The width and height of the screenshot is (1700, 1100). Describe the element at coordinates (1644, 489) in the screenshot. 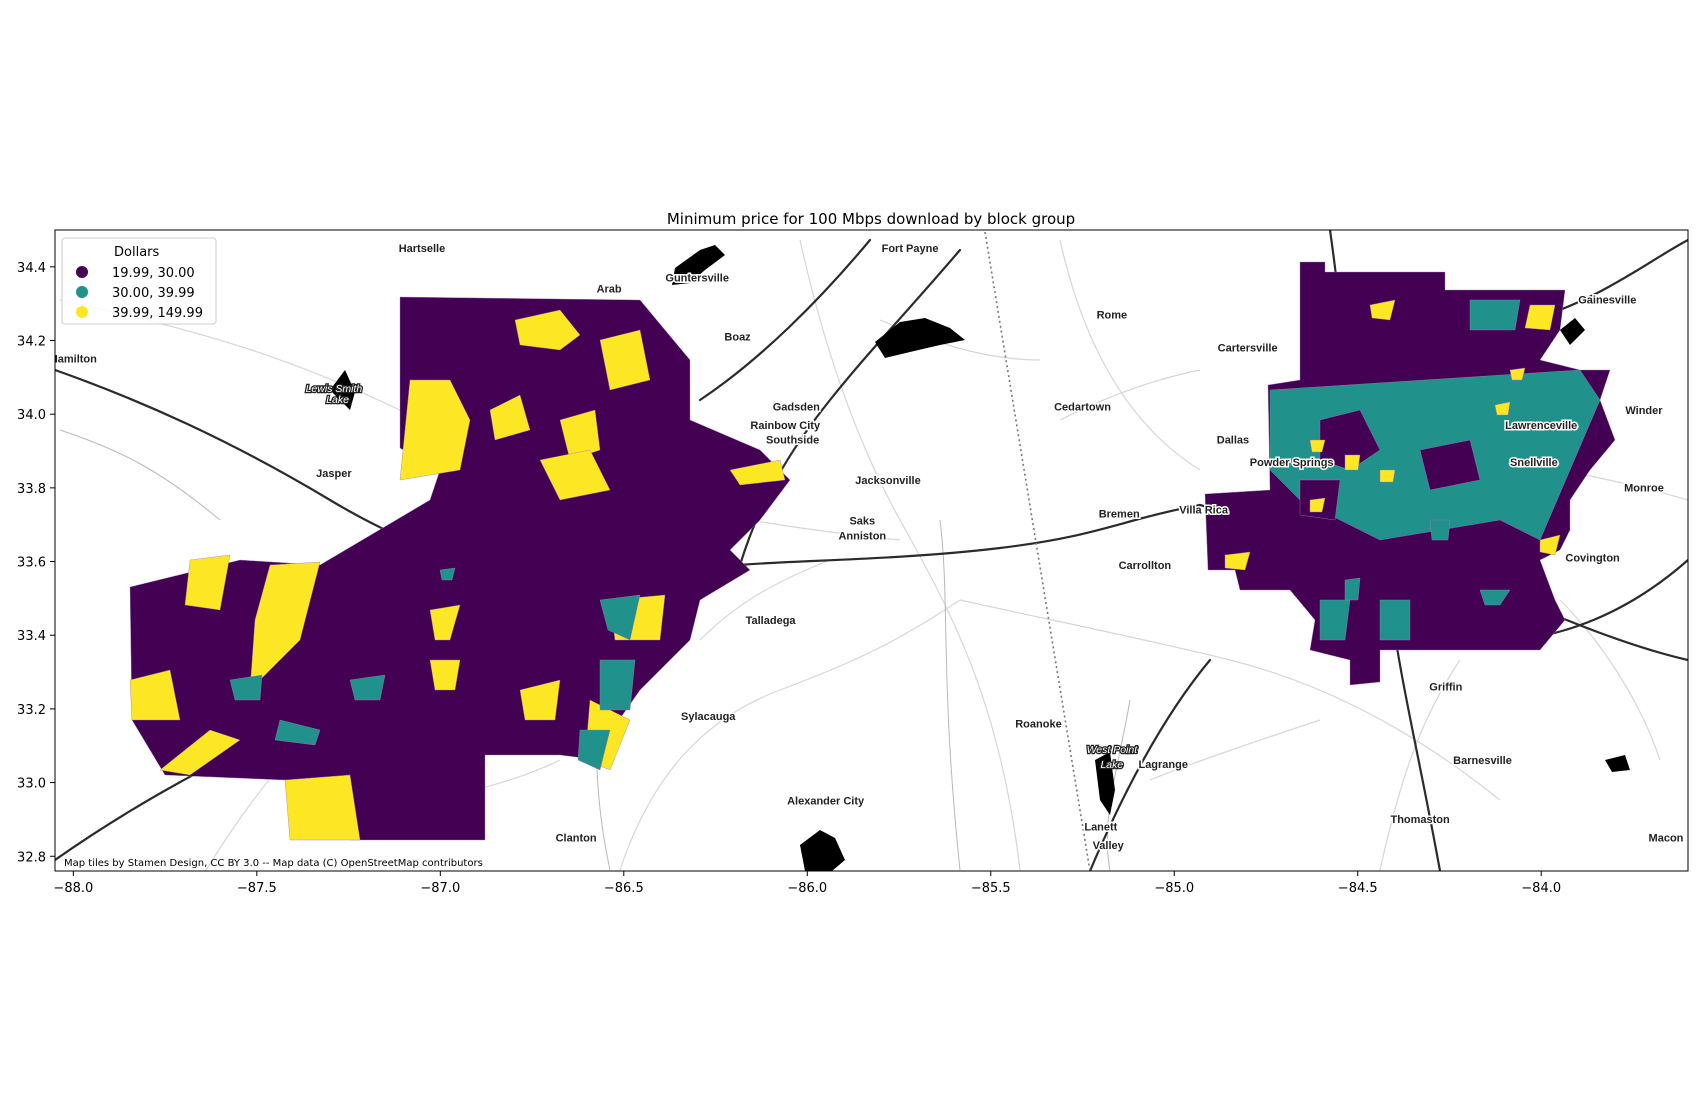

I see `place-label: Monroe` at that location.